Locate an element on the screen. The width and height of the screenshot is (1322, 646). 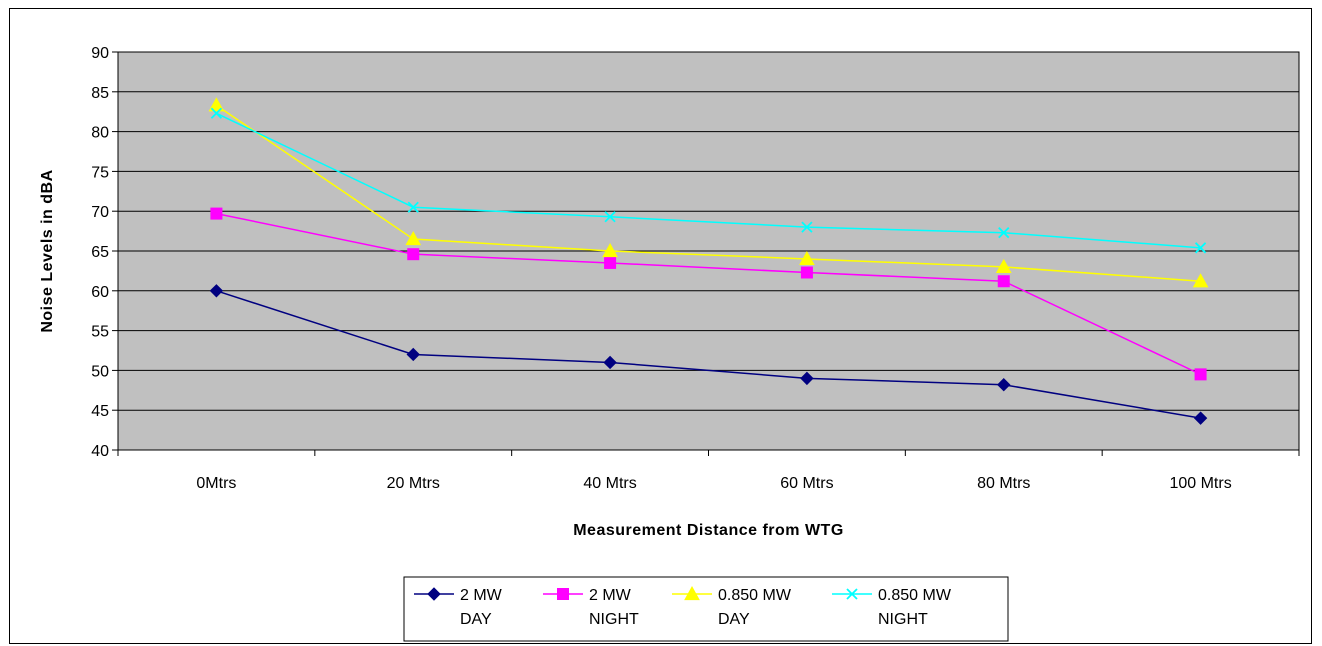
legend-entry: 0.850 MW DAY is located at coordinates (732, 606).